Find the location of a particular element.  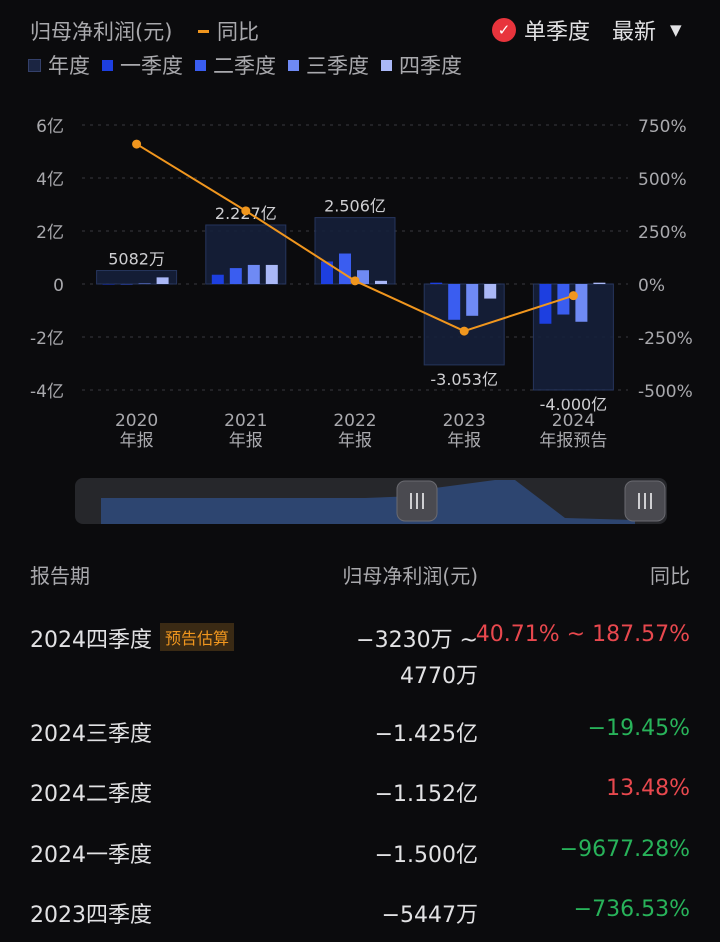

chart-title: 归母净利润(元) is located at coordinates (101, 32).